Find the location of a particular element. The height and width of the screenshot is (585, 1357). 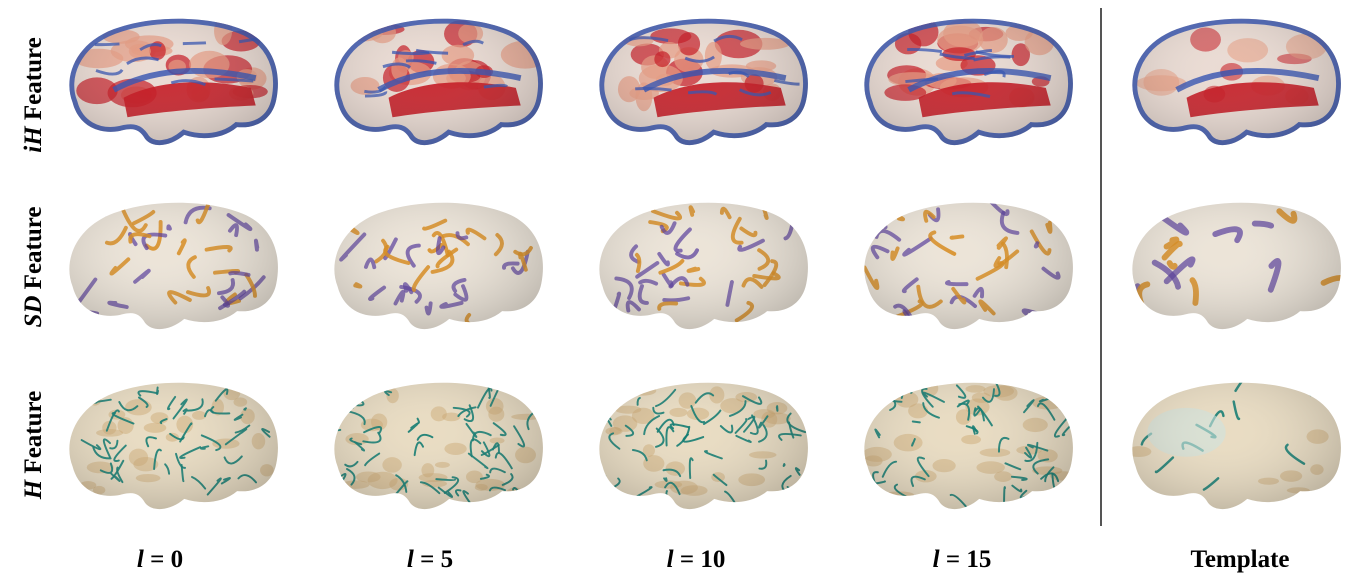

template-divider is located at coordinates (1101, 267).